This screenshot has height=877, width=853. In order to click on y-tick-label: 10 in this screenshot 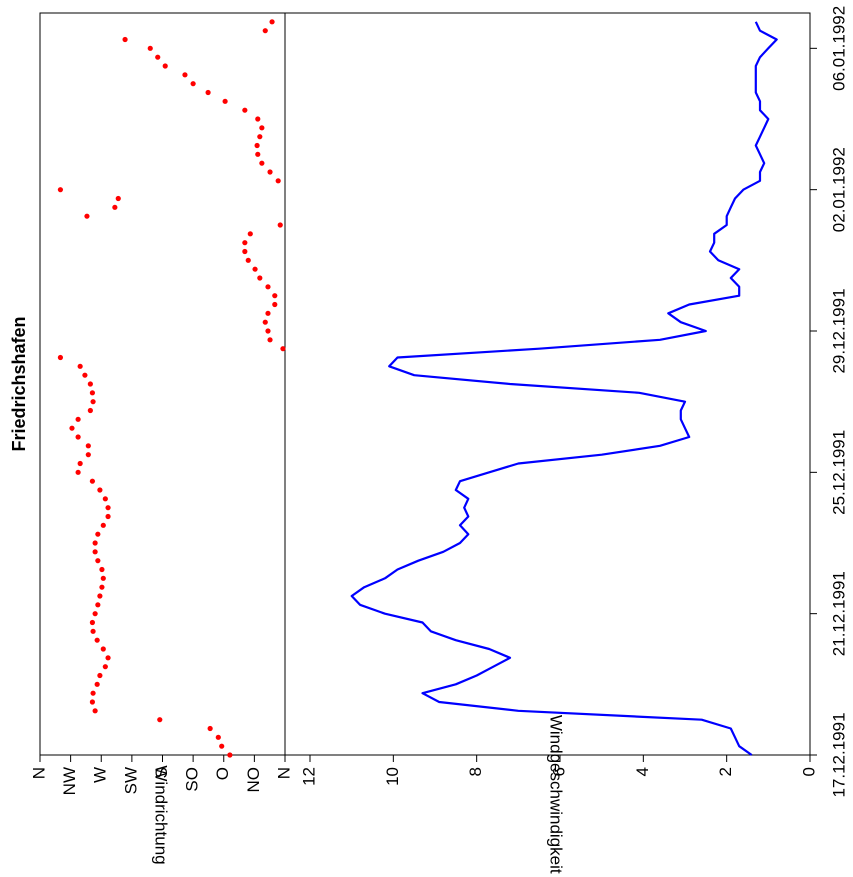, I will do `click(392, 776)`.